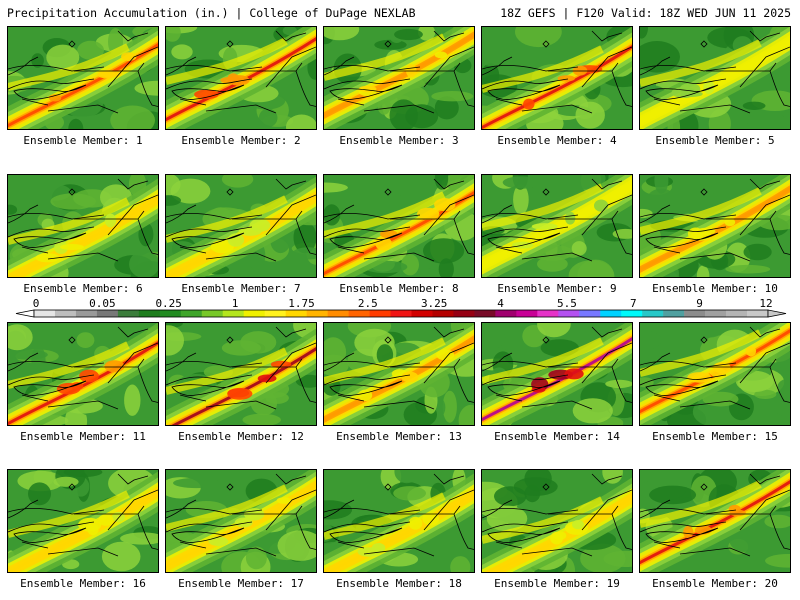  Describe the element at coordinates (715, 288) in the screenshot. I see `ensemble-member-label: Ensemble Member: 10` at that location.